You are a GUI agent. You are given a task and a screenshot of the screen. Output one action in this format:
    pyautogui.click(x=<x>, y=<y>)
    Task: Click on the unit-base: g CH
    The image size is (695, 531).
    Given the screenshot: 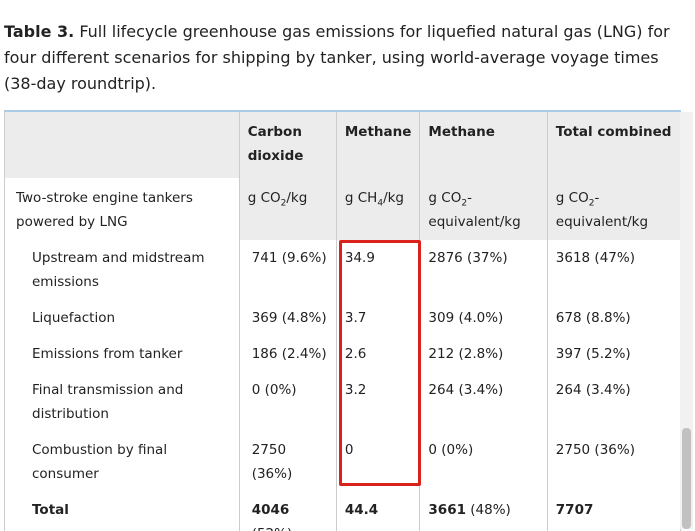 What is the action you would take?
    pyautogui.click(x=361, y=198)
    